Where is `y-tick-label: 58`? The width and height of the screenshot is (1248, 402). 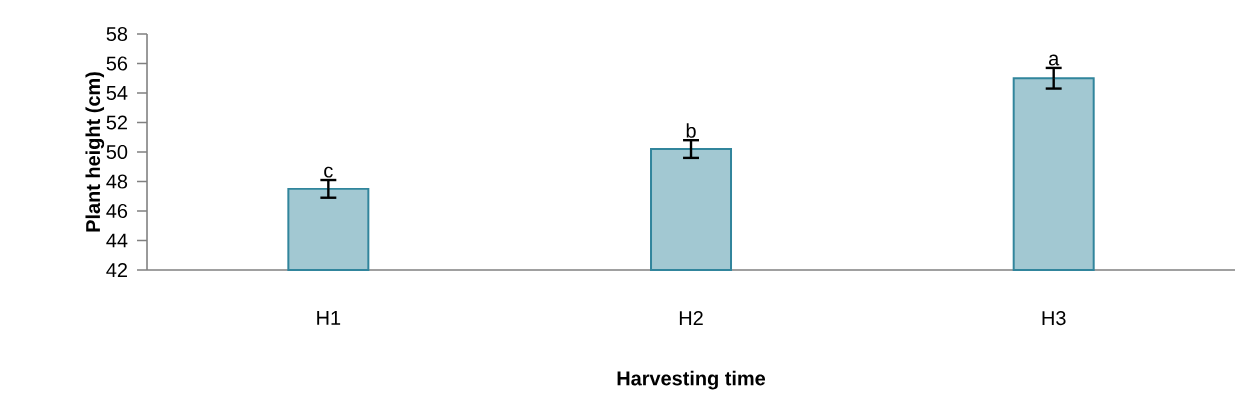
y-tick-label: 58 is located at coordinates (117, 34).